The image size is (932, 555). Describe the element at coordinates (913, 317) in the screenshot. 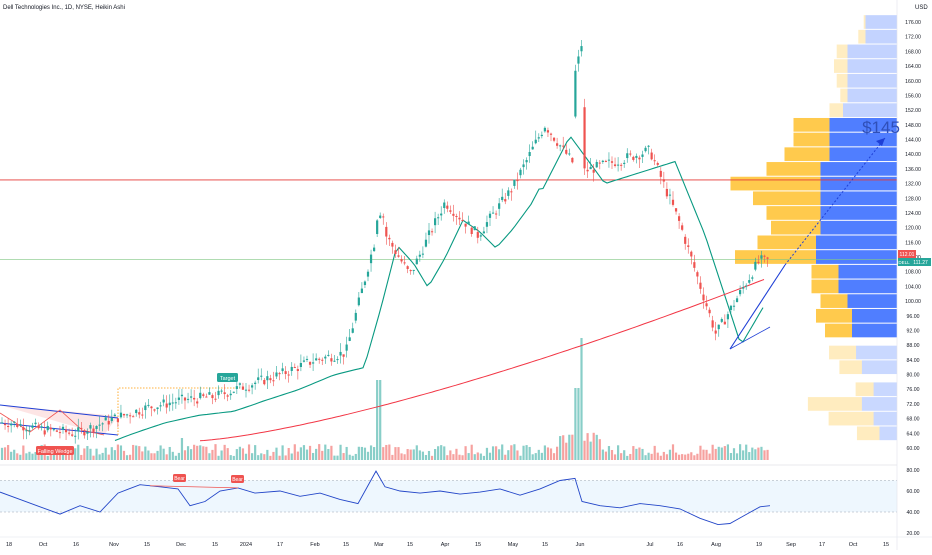

I see `price-tick-label: 96.00` at that location.